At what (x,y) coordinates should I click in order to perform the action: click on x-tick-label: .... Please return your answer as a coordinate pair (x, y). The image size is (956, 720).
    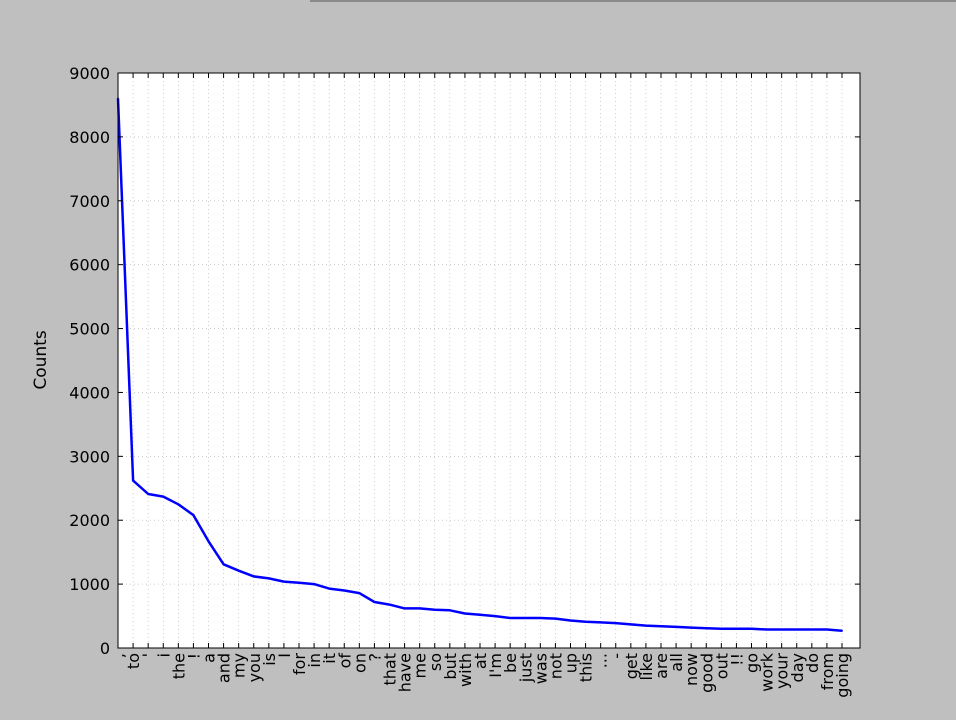
    Looking at the image, I should click on (601, 660).